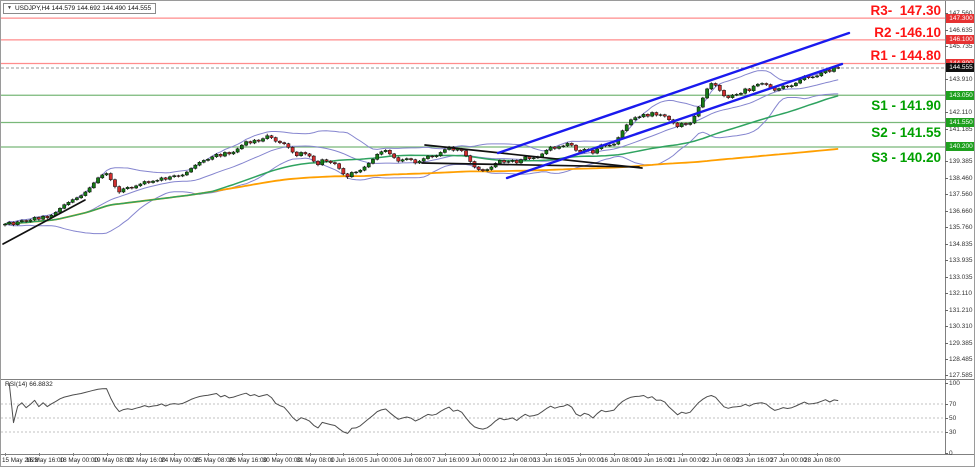  I want to click on price-tick: 147.560, so click(959, 13).